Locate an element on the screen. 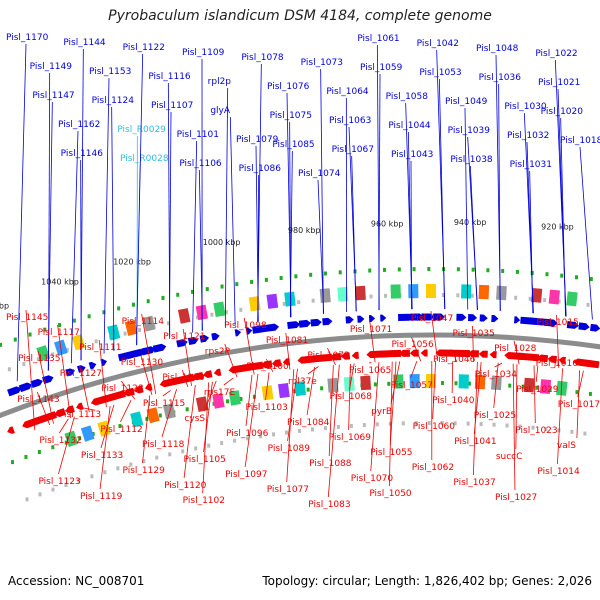 The height and width of the screenshot is (600, 600). reverse-gene-label: Pisl_1133 is located at coordinates (102, 456).